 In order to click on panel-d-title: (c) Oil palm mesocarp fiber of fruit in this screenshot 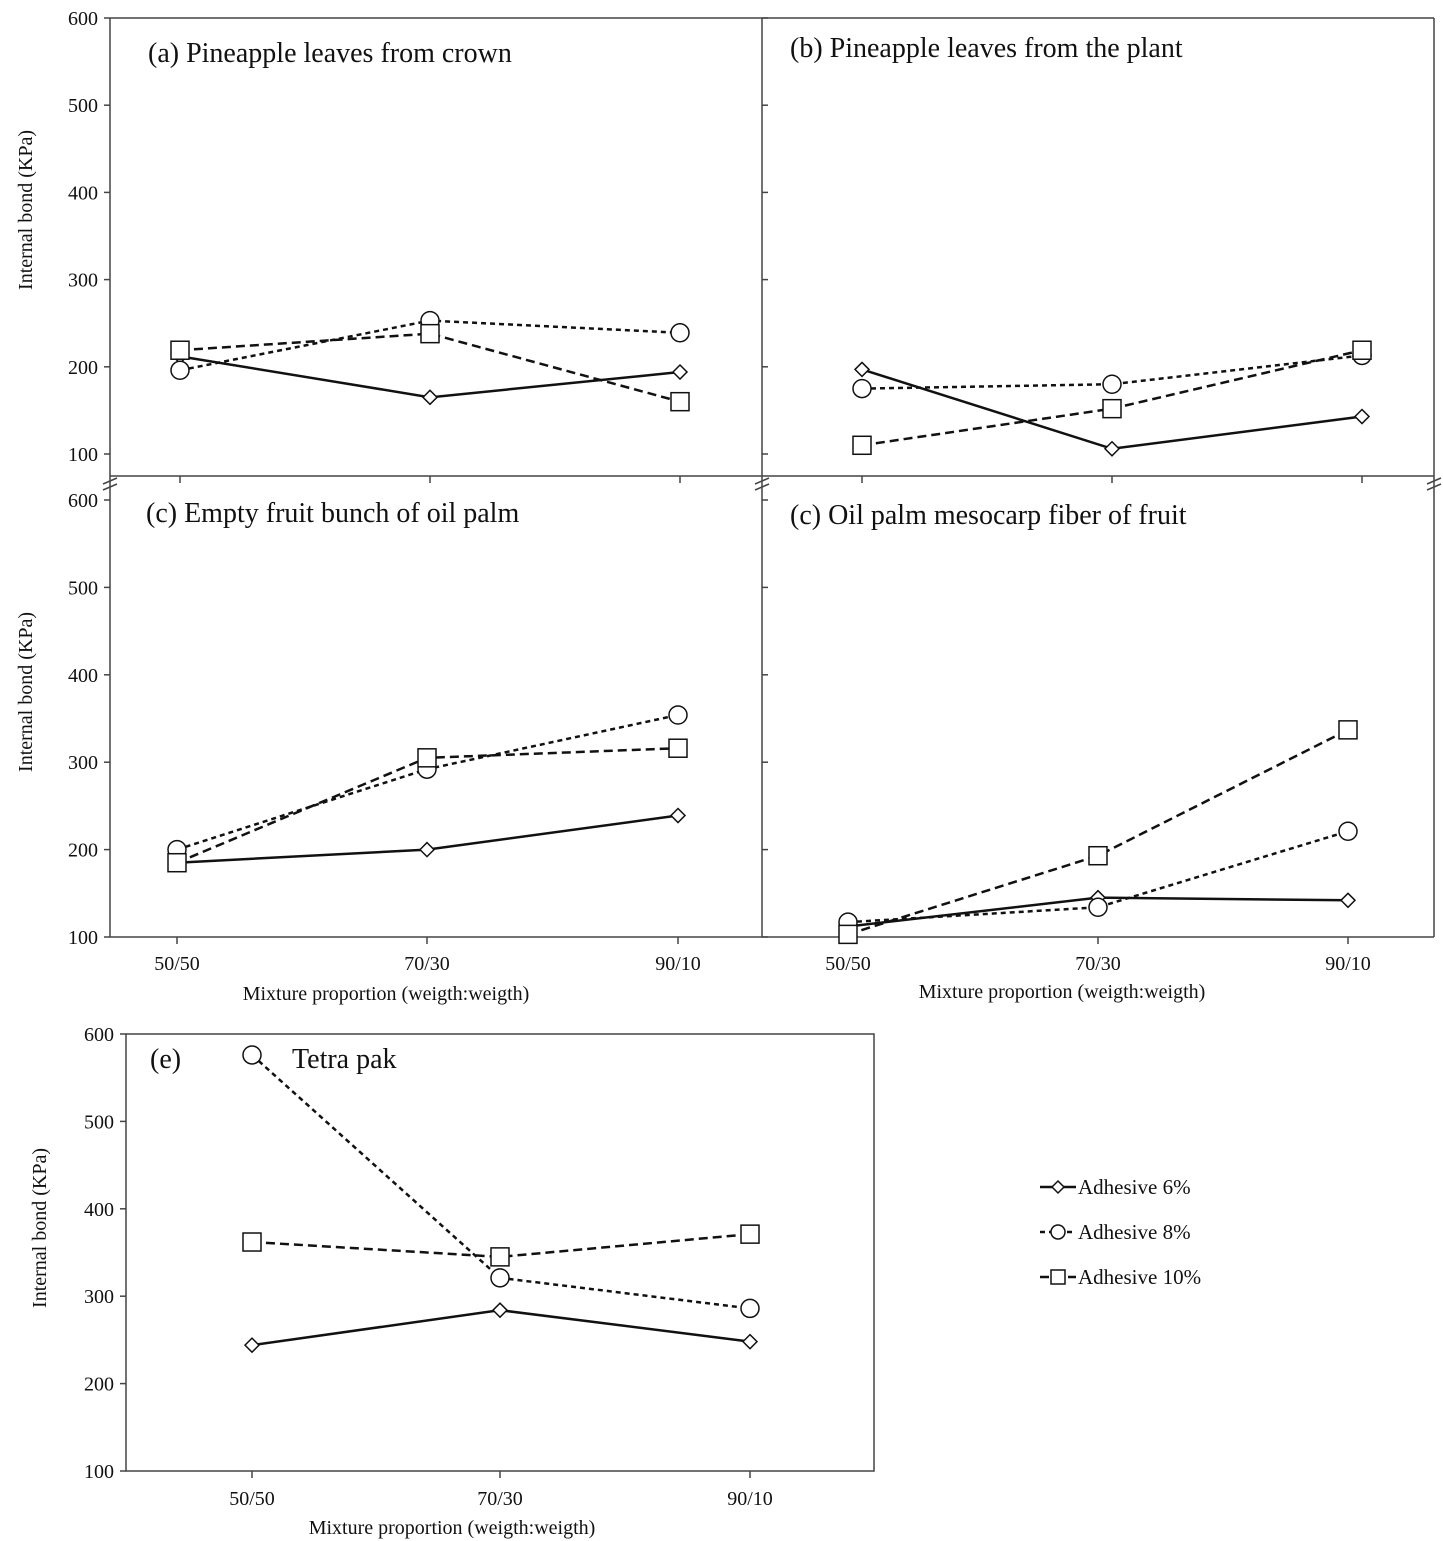, I will do `click(988, 515)`.